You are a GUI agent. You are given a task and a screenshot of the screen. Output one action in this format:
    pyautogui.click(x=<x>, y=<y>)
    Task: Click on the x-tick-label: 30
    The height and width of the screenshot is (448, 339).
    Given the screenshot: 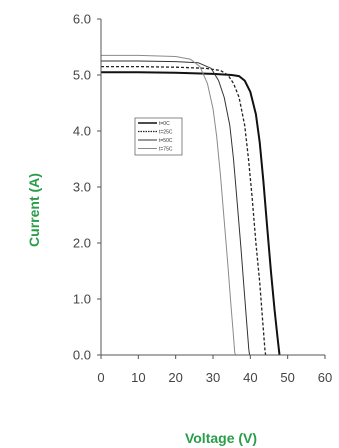 What is the action you would take?
    pyautogui.click(x=213, y=377)
    